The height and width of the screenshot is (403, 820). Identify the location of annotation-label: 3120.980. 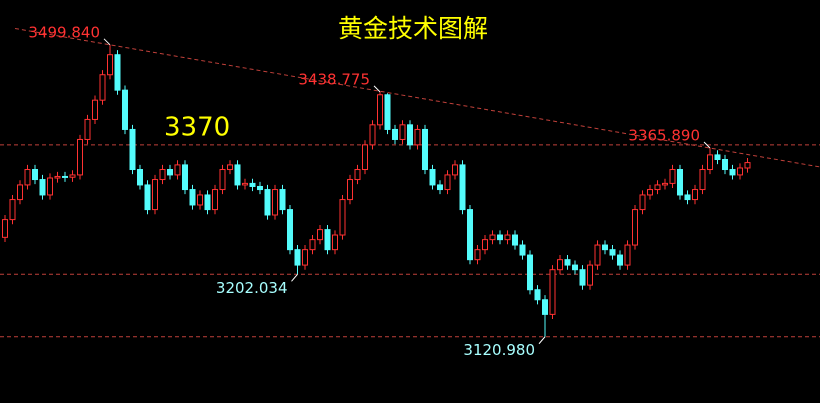
(499, 350).